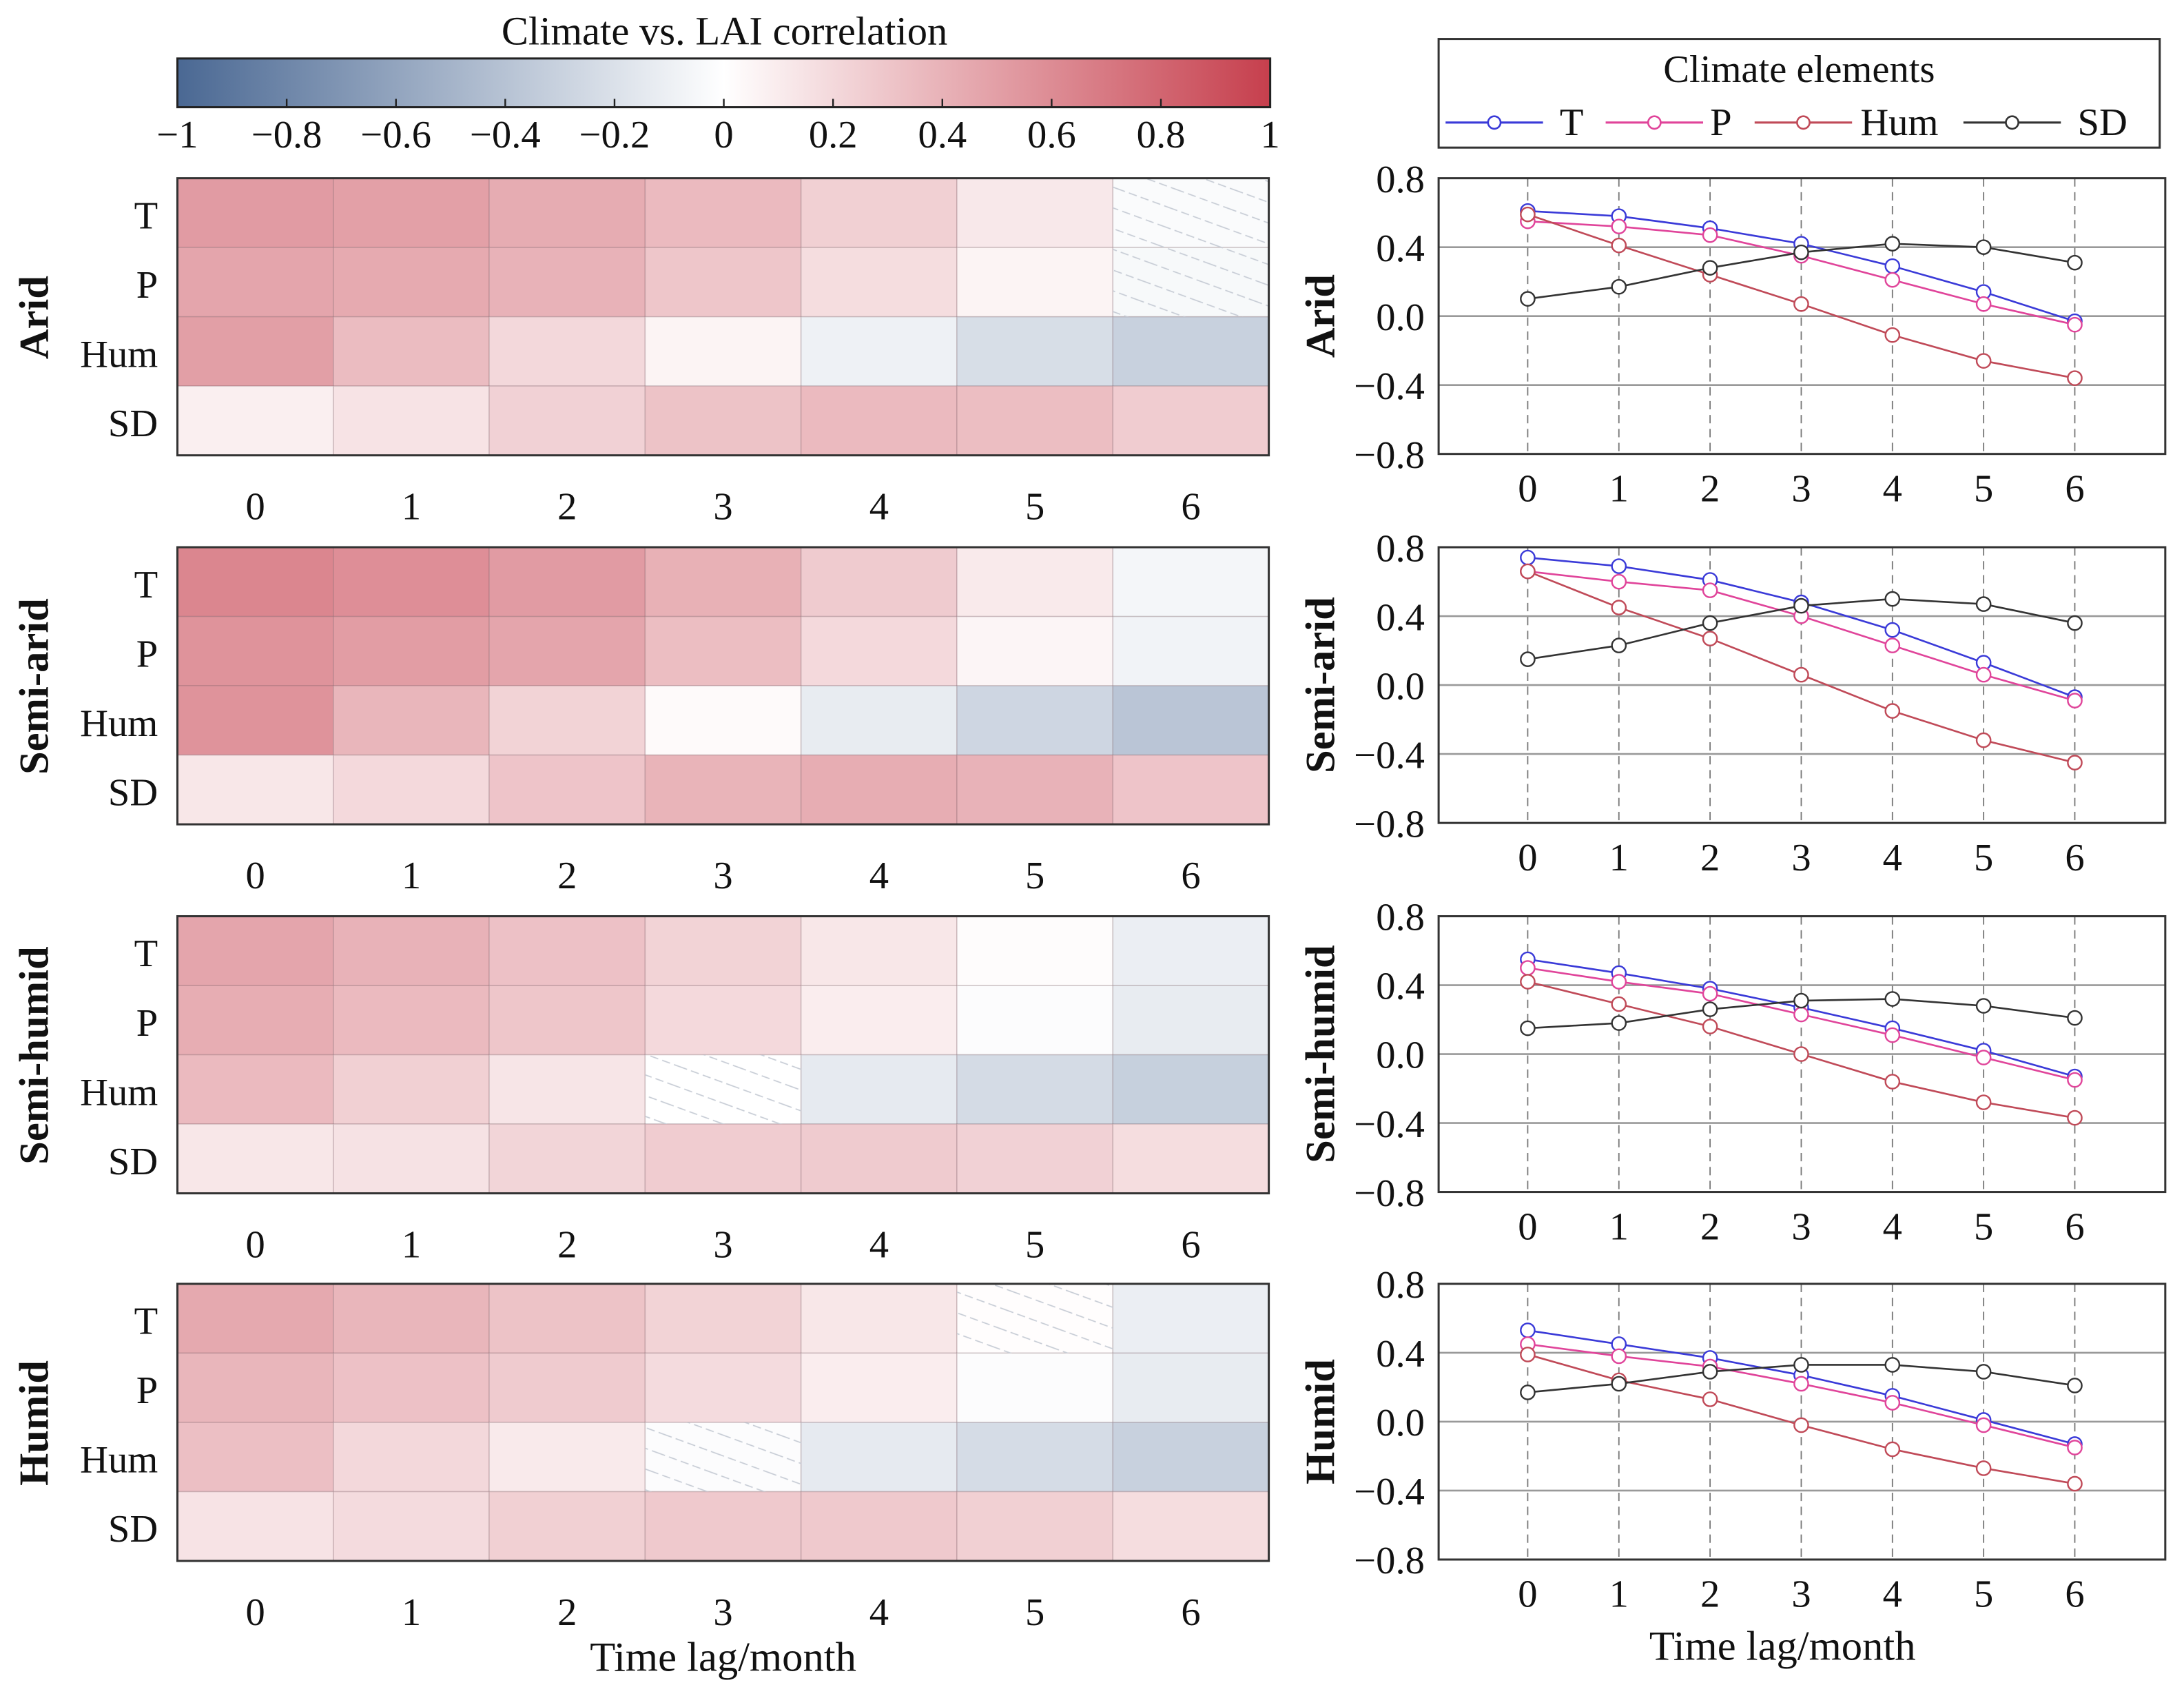 The width and height of the screenshot is (2184, 1696). Describe the element at coordinates (2074, 858) in the screenshot. I see `x-tick-label: 6` at that location.